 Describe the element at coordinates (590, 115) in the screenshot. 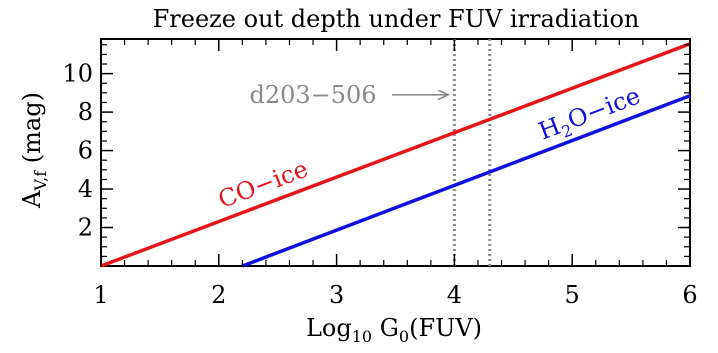

I see `h2o-ice-label: H2O−ice` at that location.